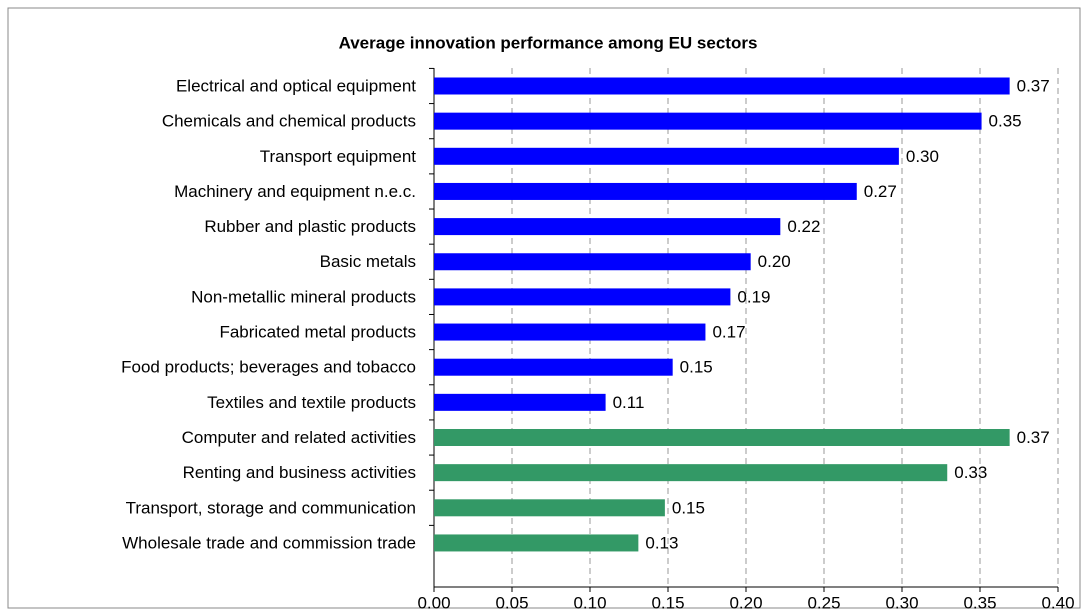  I want to click on x-tick-label: 0.00, so click(433, 601).